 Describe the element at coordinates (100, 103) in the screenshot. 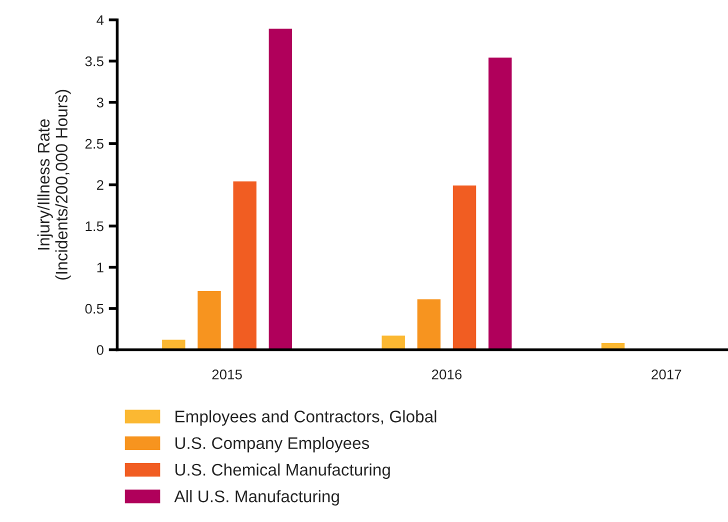

I see `y-tick-label: 3` at that location.